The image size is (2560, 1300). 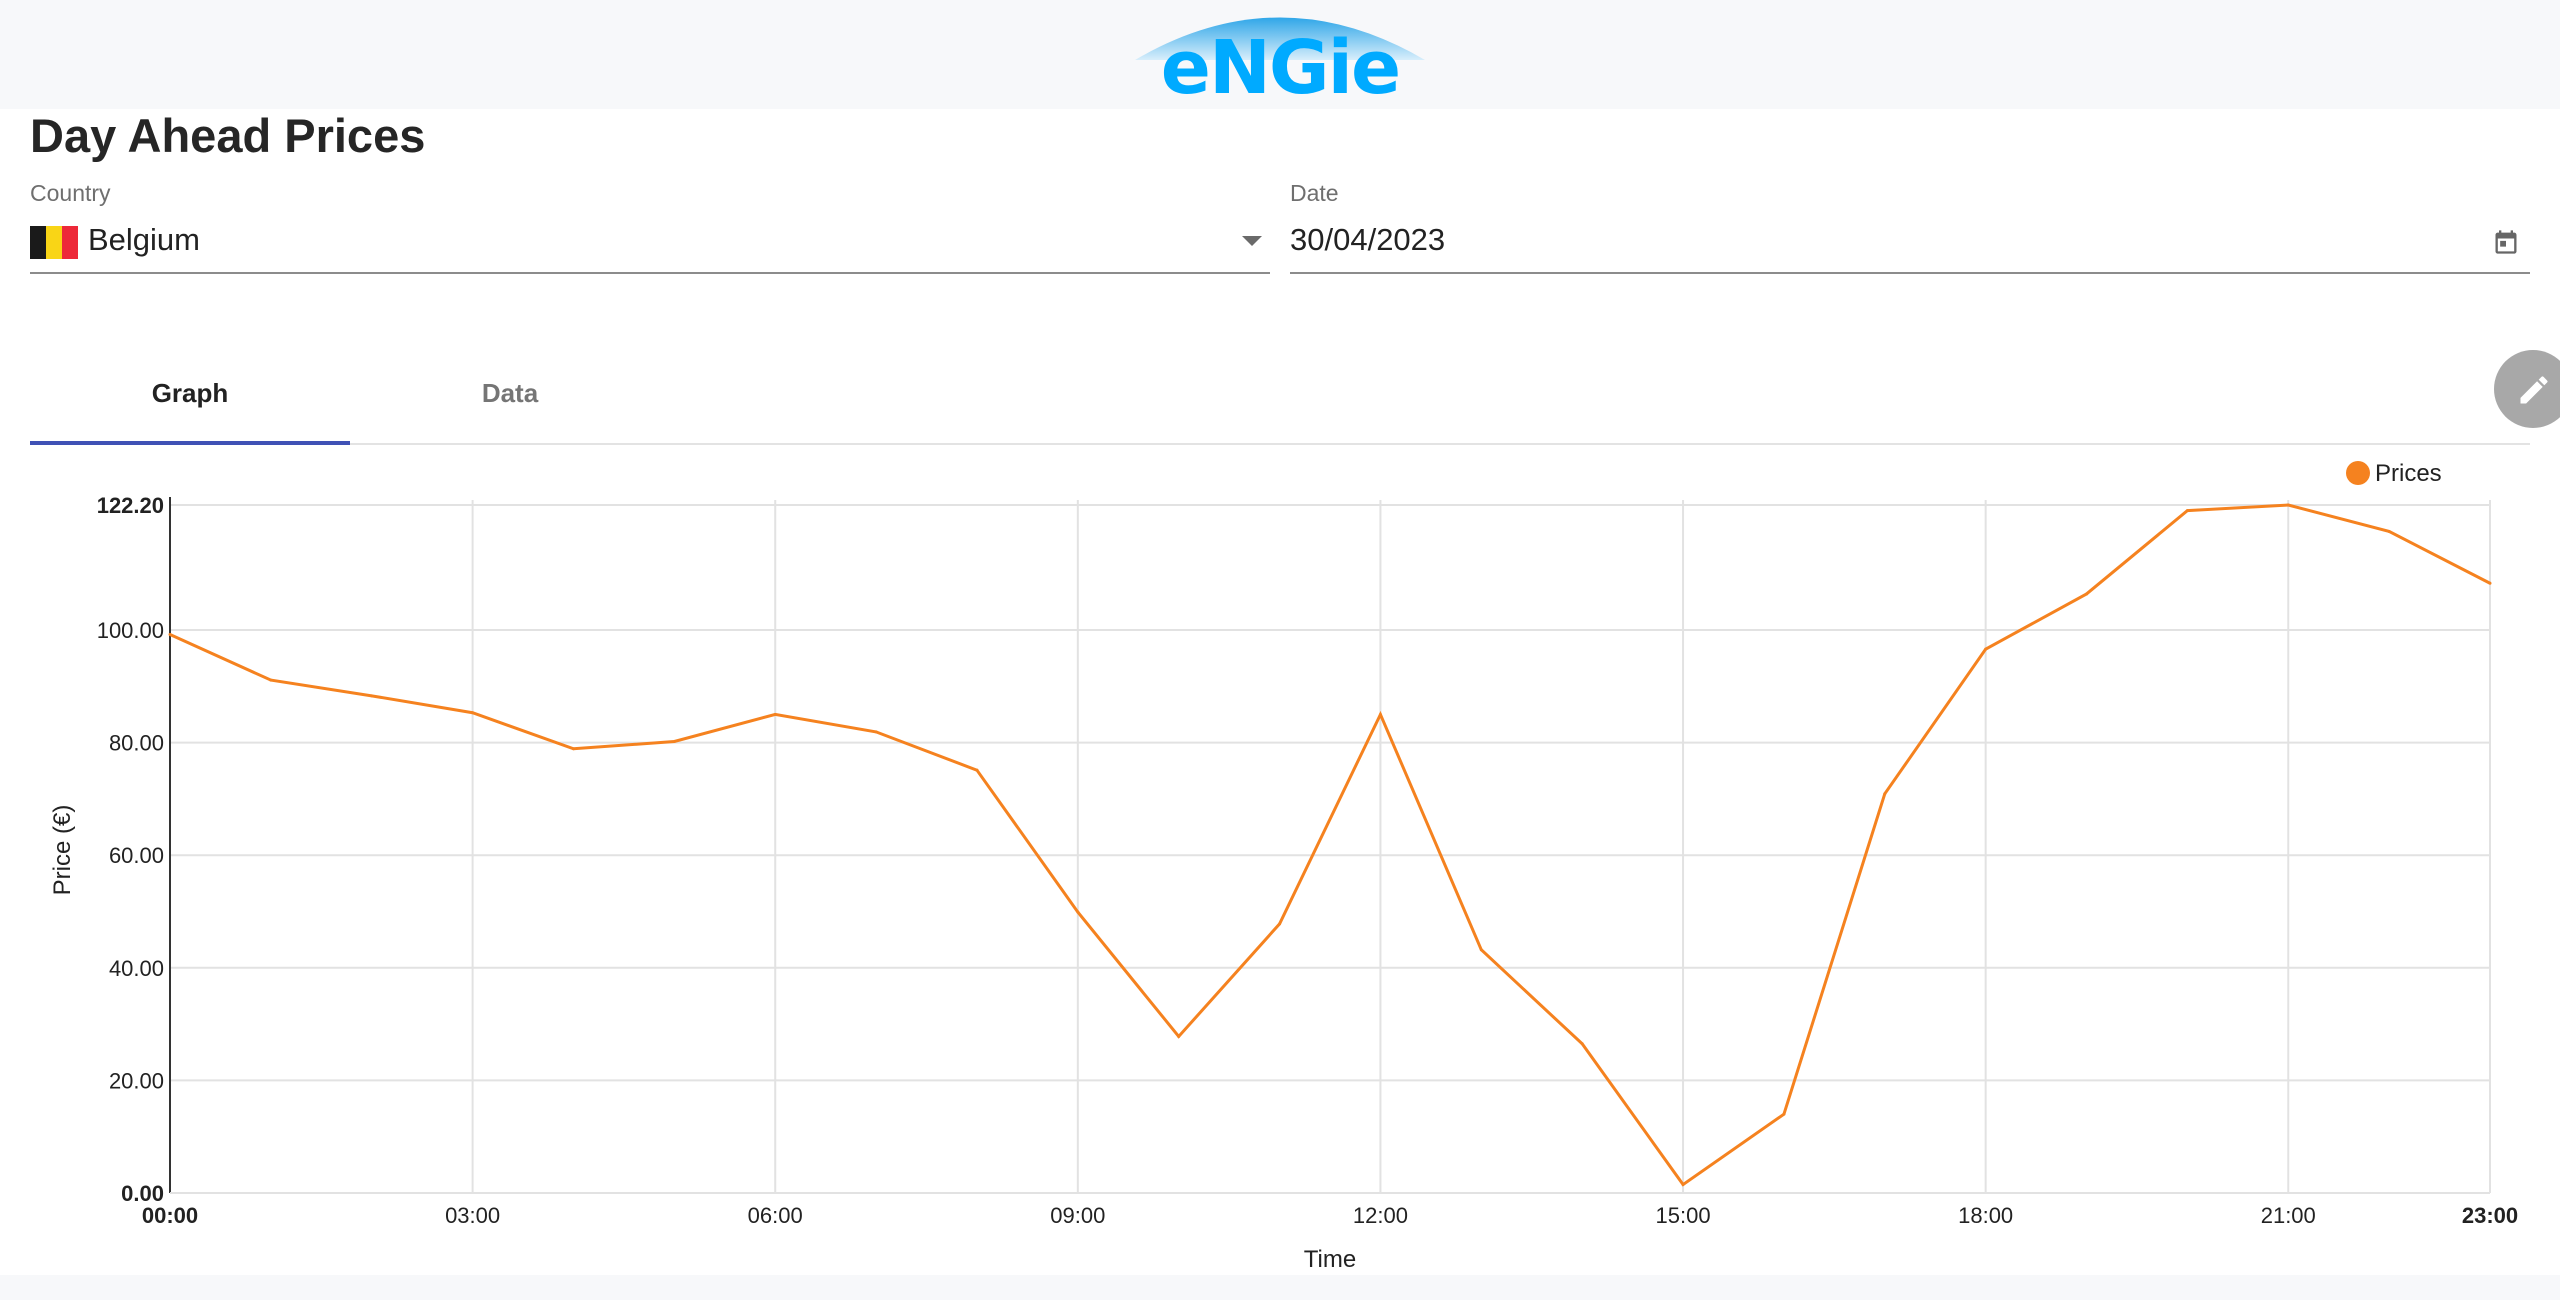 What do you see at coordinates (170, 1215) in the screenshot?
I see `x-tick-label: 00:00` at bounding box center [170, 1215].